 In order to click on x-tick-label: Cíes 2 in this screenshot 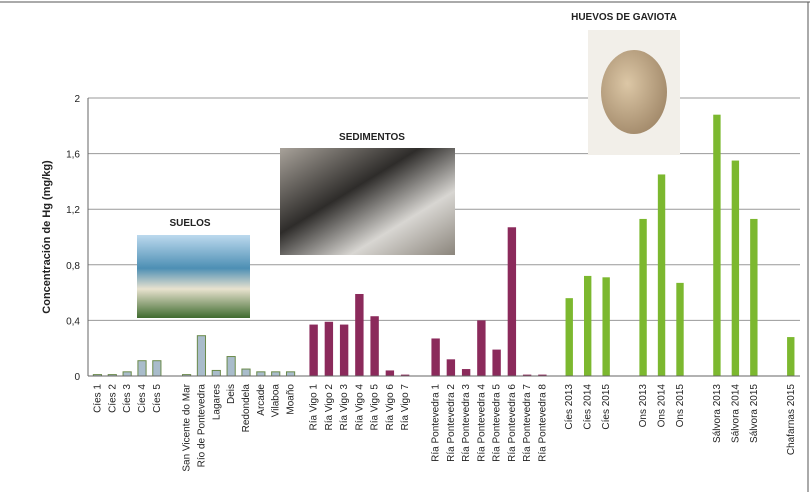, I will do `click(112, 398)`.